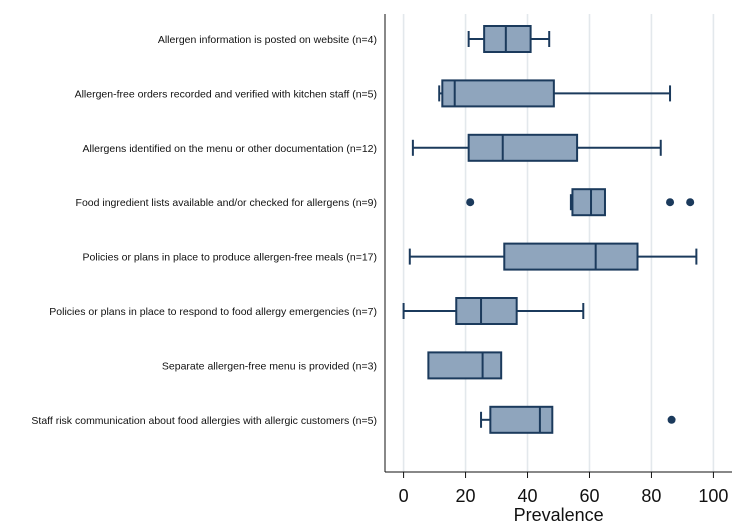  I want to click on x-tick-label: 100, so click(713, 496).